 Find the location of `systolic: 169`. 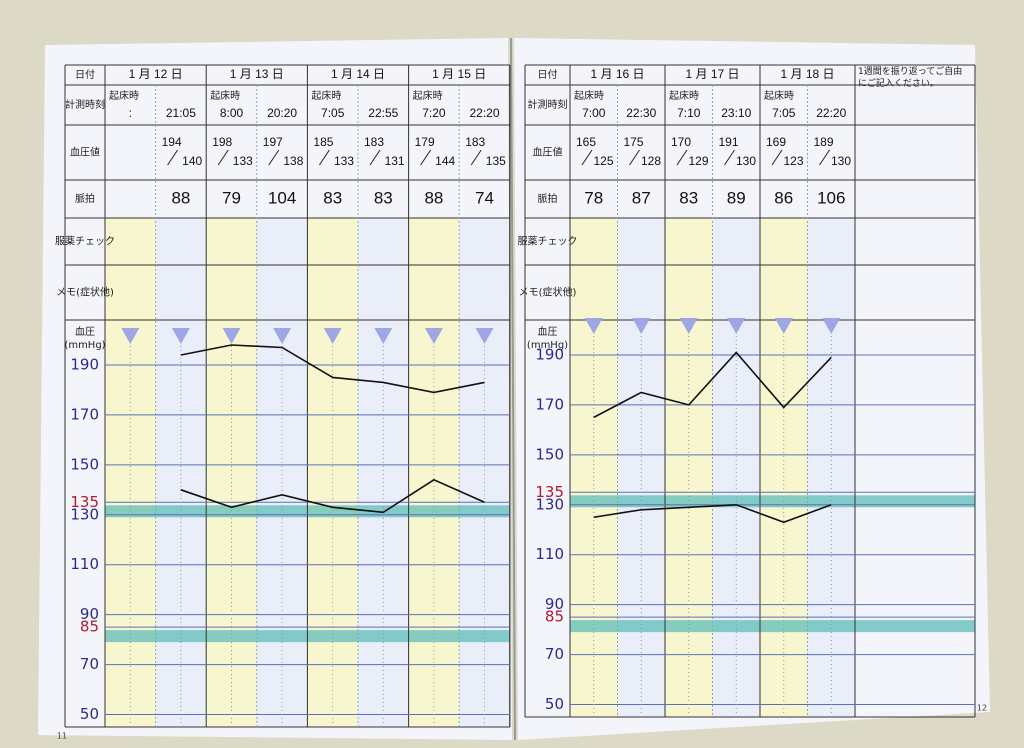

systolic: 169 is located at coordinates (776, 142).